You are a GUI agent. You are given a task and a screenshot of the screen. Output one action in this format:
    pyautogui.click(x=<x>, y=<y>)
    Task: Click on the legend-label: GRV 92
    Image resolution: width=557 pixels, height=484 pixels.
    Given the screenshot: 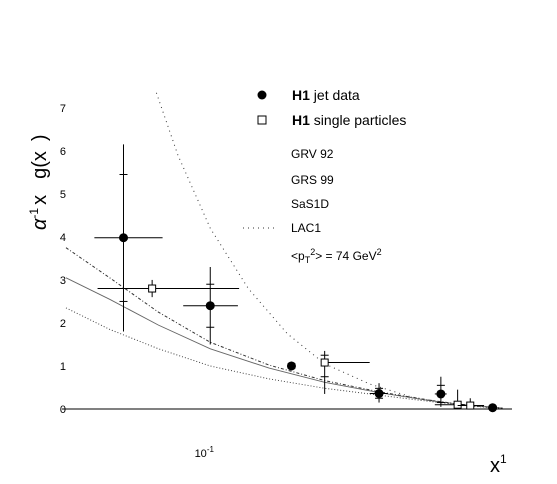 What is the action you would take?
    pyautogui.click(x=312, y=154)
    